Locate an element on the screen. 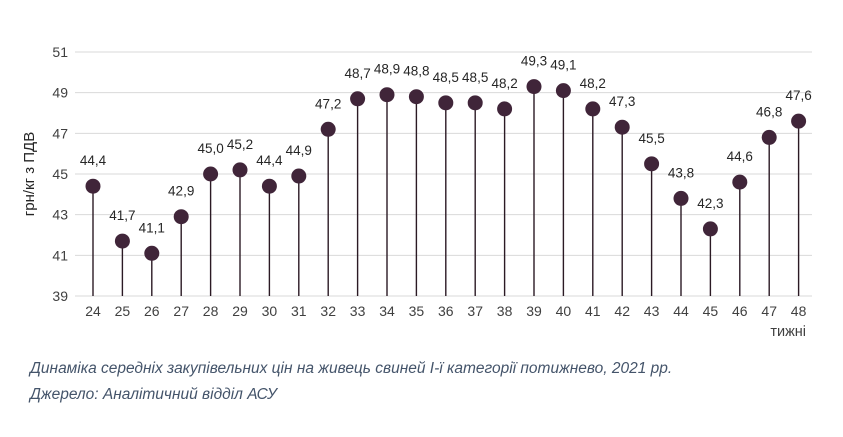 Image resolution: width=843 pixels, height=437 pixels. x-tick-label: 30 is located at coordinates (270, 311).